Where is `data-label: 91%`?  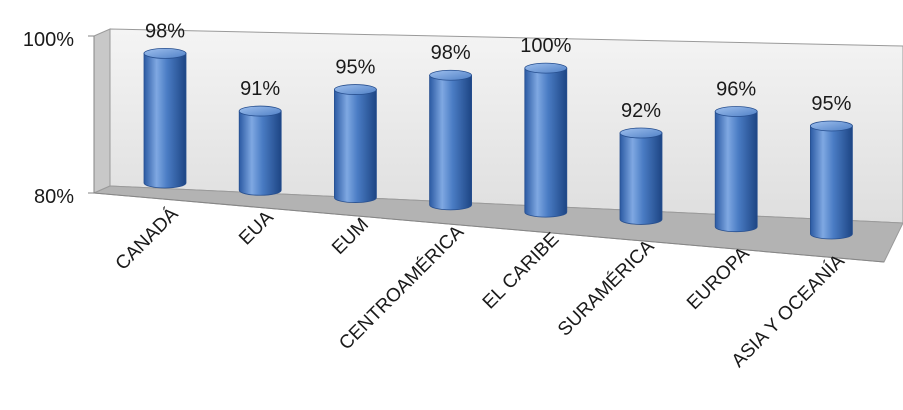
data-label: 91% is located at coordinates (260, 89).